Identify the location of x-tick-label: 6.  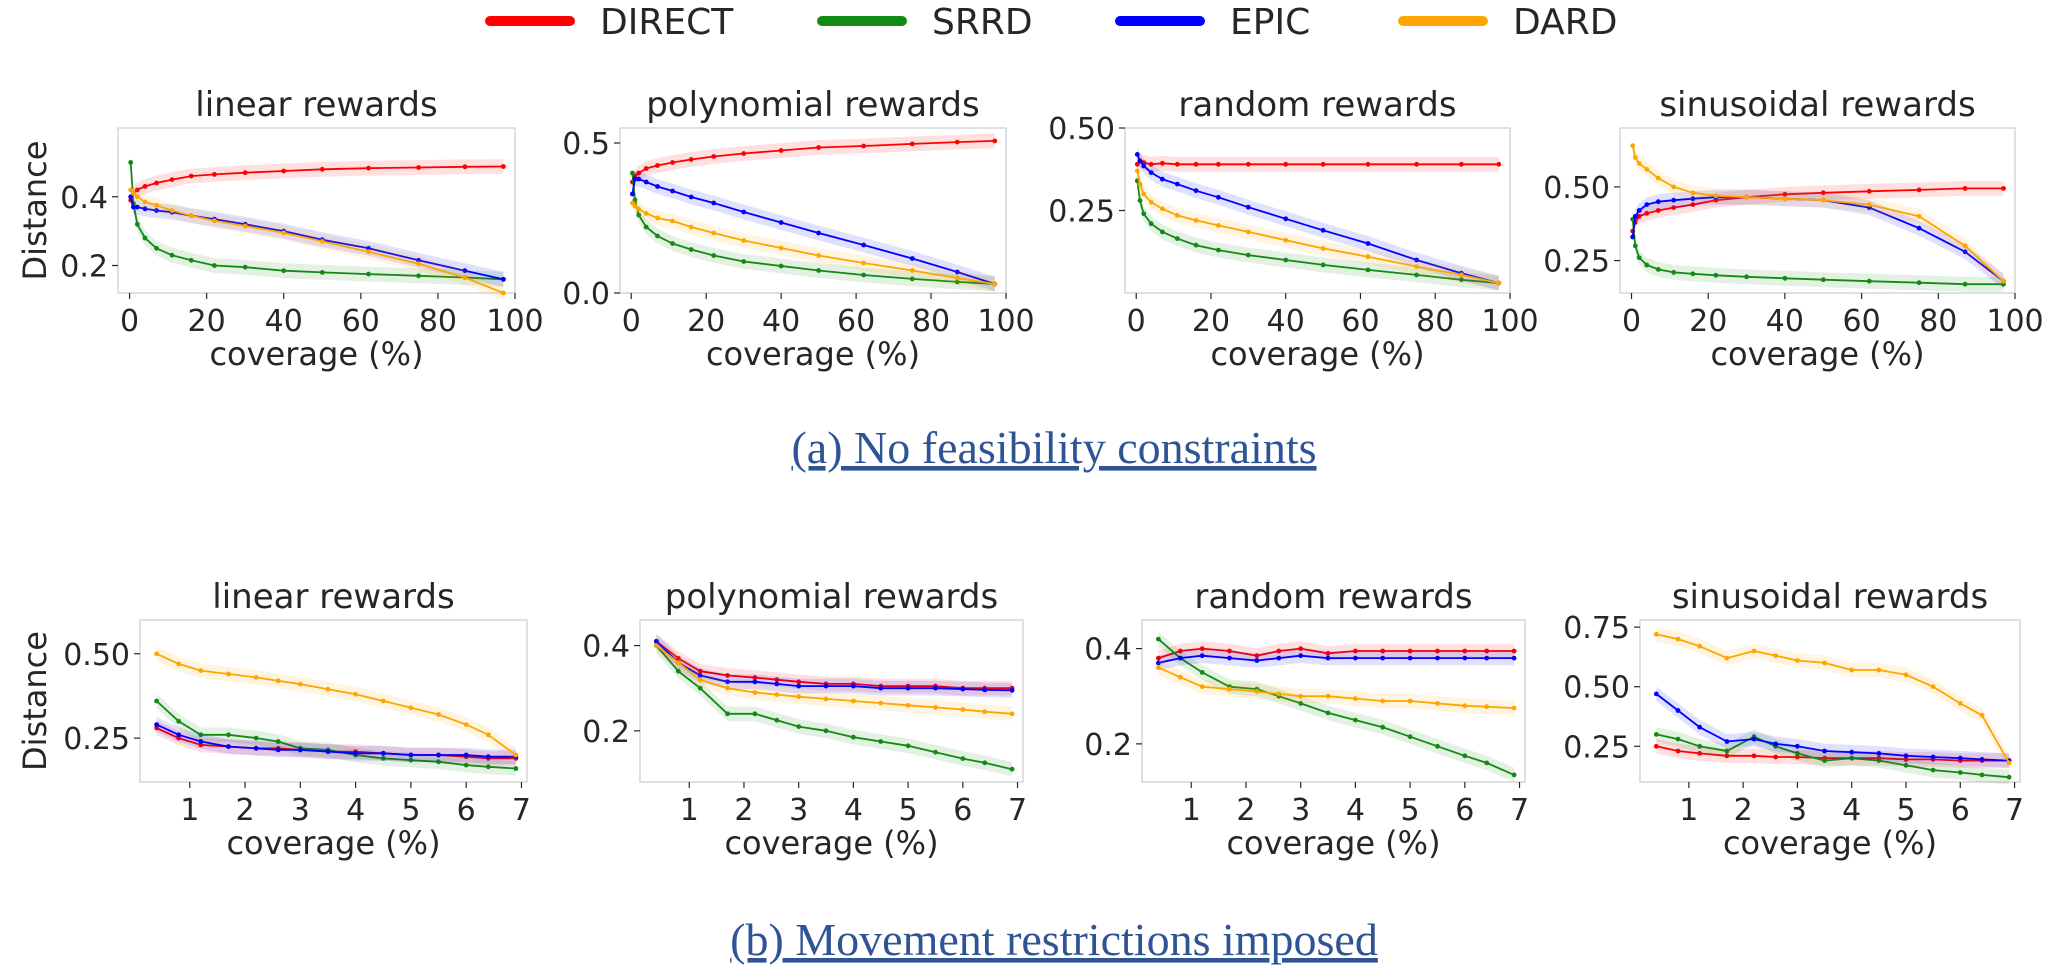
(466, 810).